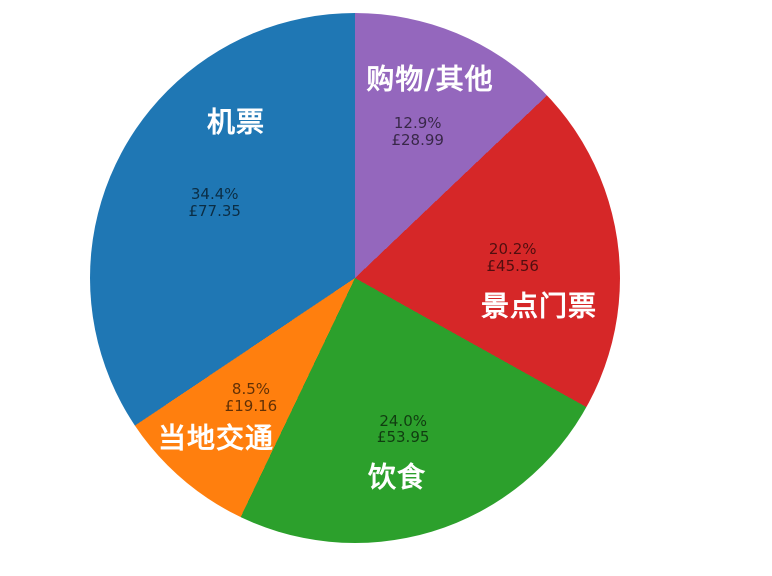 The width and height of the screenshot is (772, 576). I want to click on slice-pct-food: 24.0% £53.95, so click(403, 429).